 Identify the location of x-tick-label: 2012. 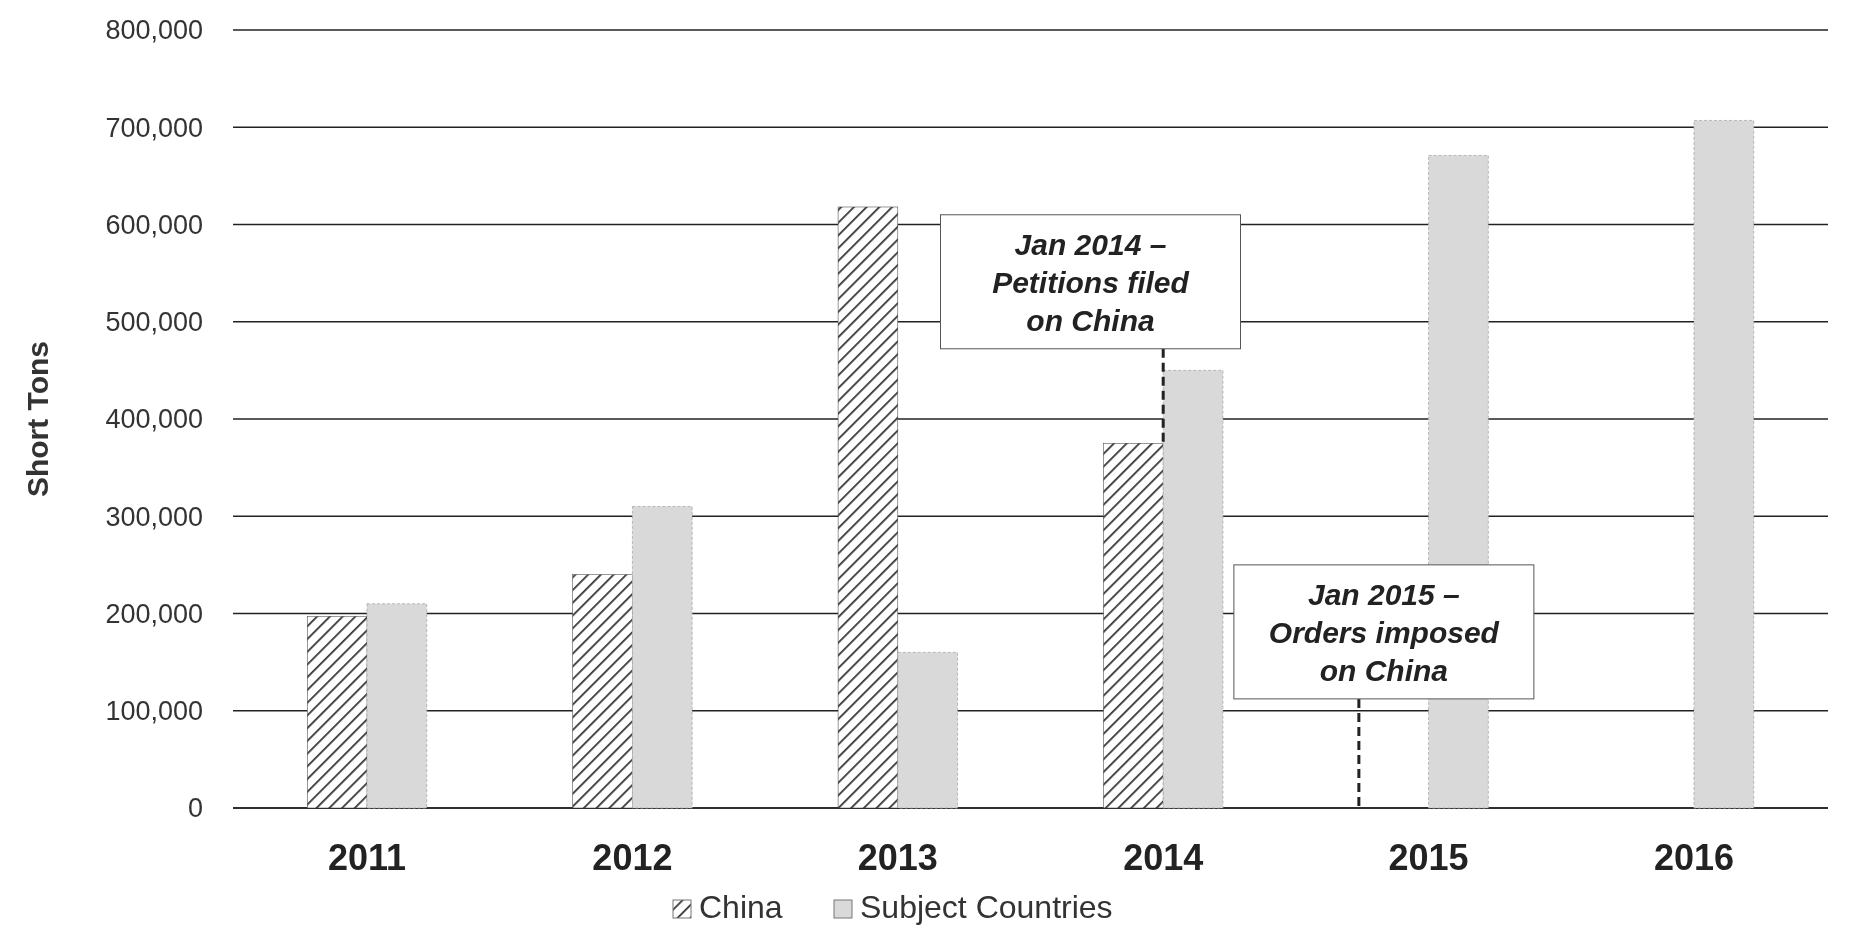
(632, 857).